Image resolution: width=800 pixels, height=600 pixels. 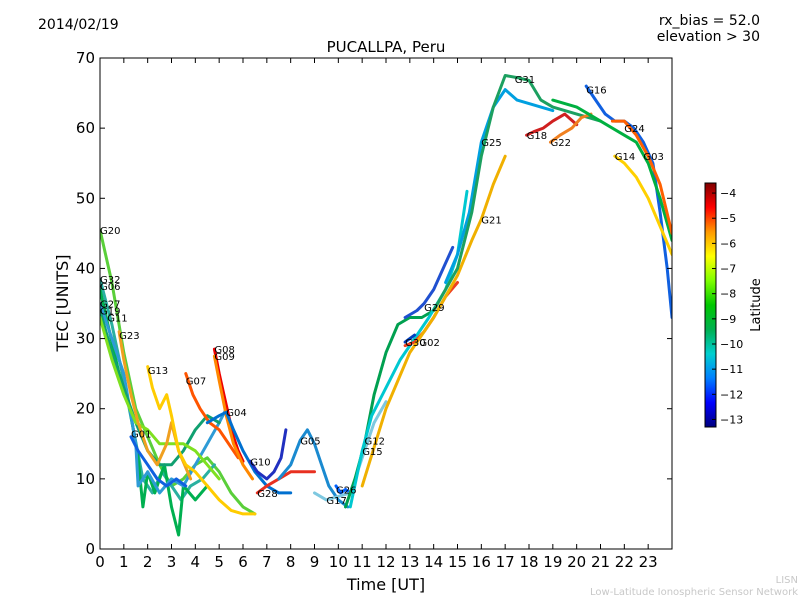 What do you see at coordinates (158, 371) in the screenshot?
I see `series-label-g13: G13` at bounding box center [158, 371].